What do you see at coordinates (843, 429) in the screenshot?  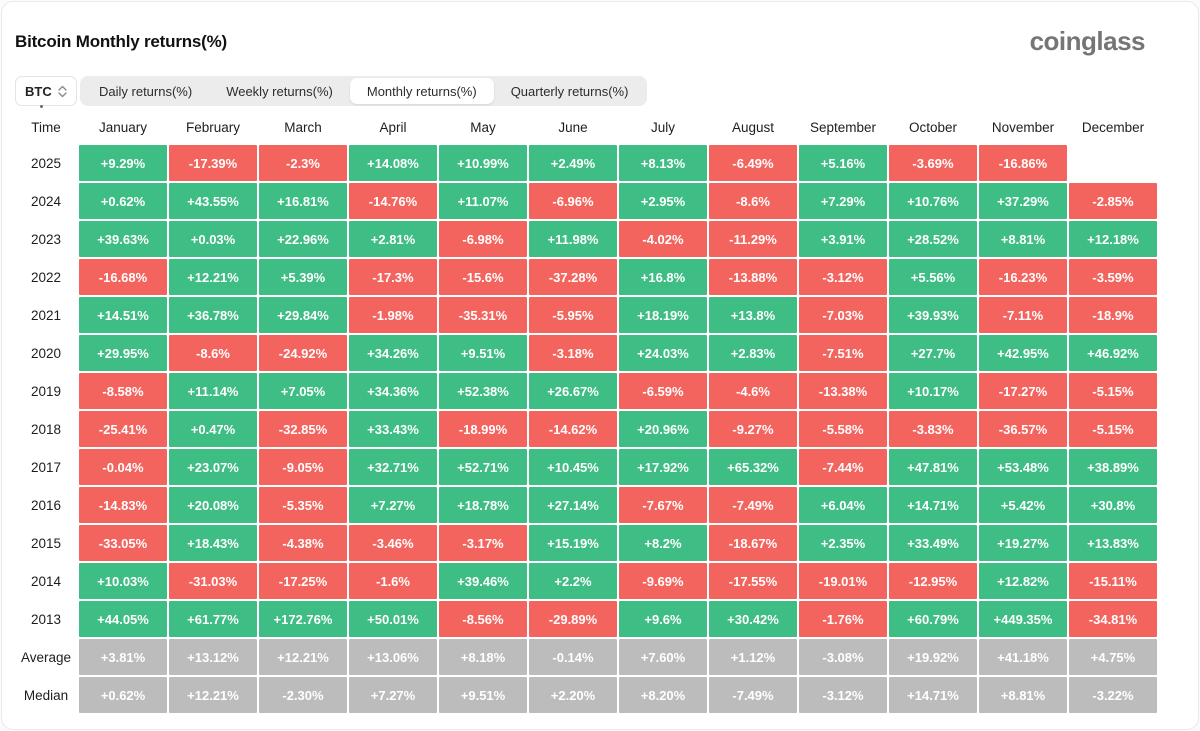 I see `heatmap-cell: -5.58%` at bounding box center [843, 429].